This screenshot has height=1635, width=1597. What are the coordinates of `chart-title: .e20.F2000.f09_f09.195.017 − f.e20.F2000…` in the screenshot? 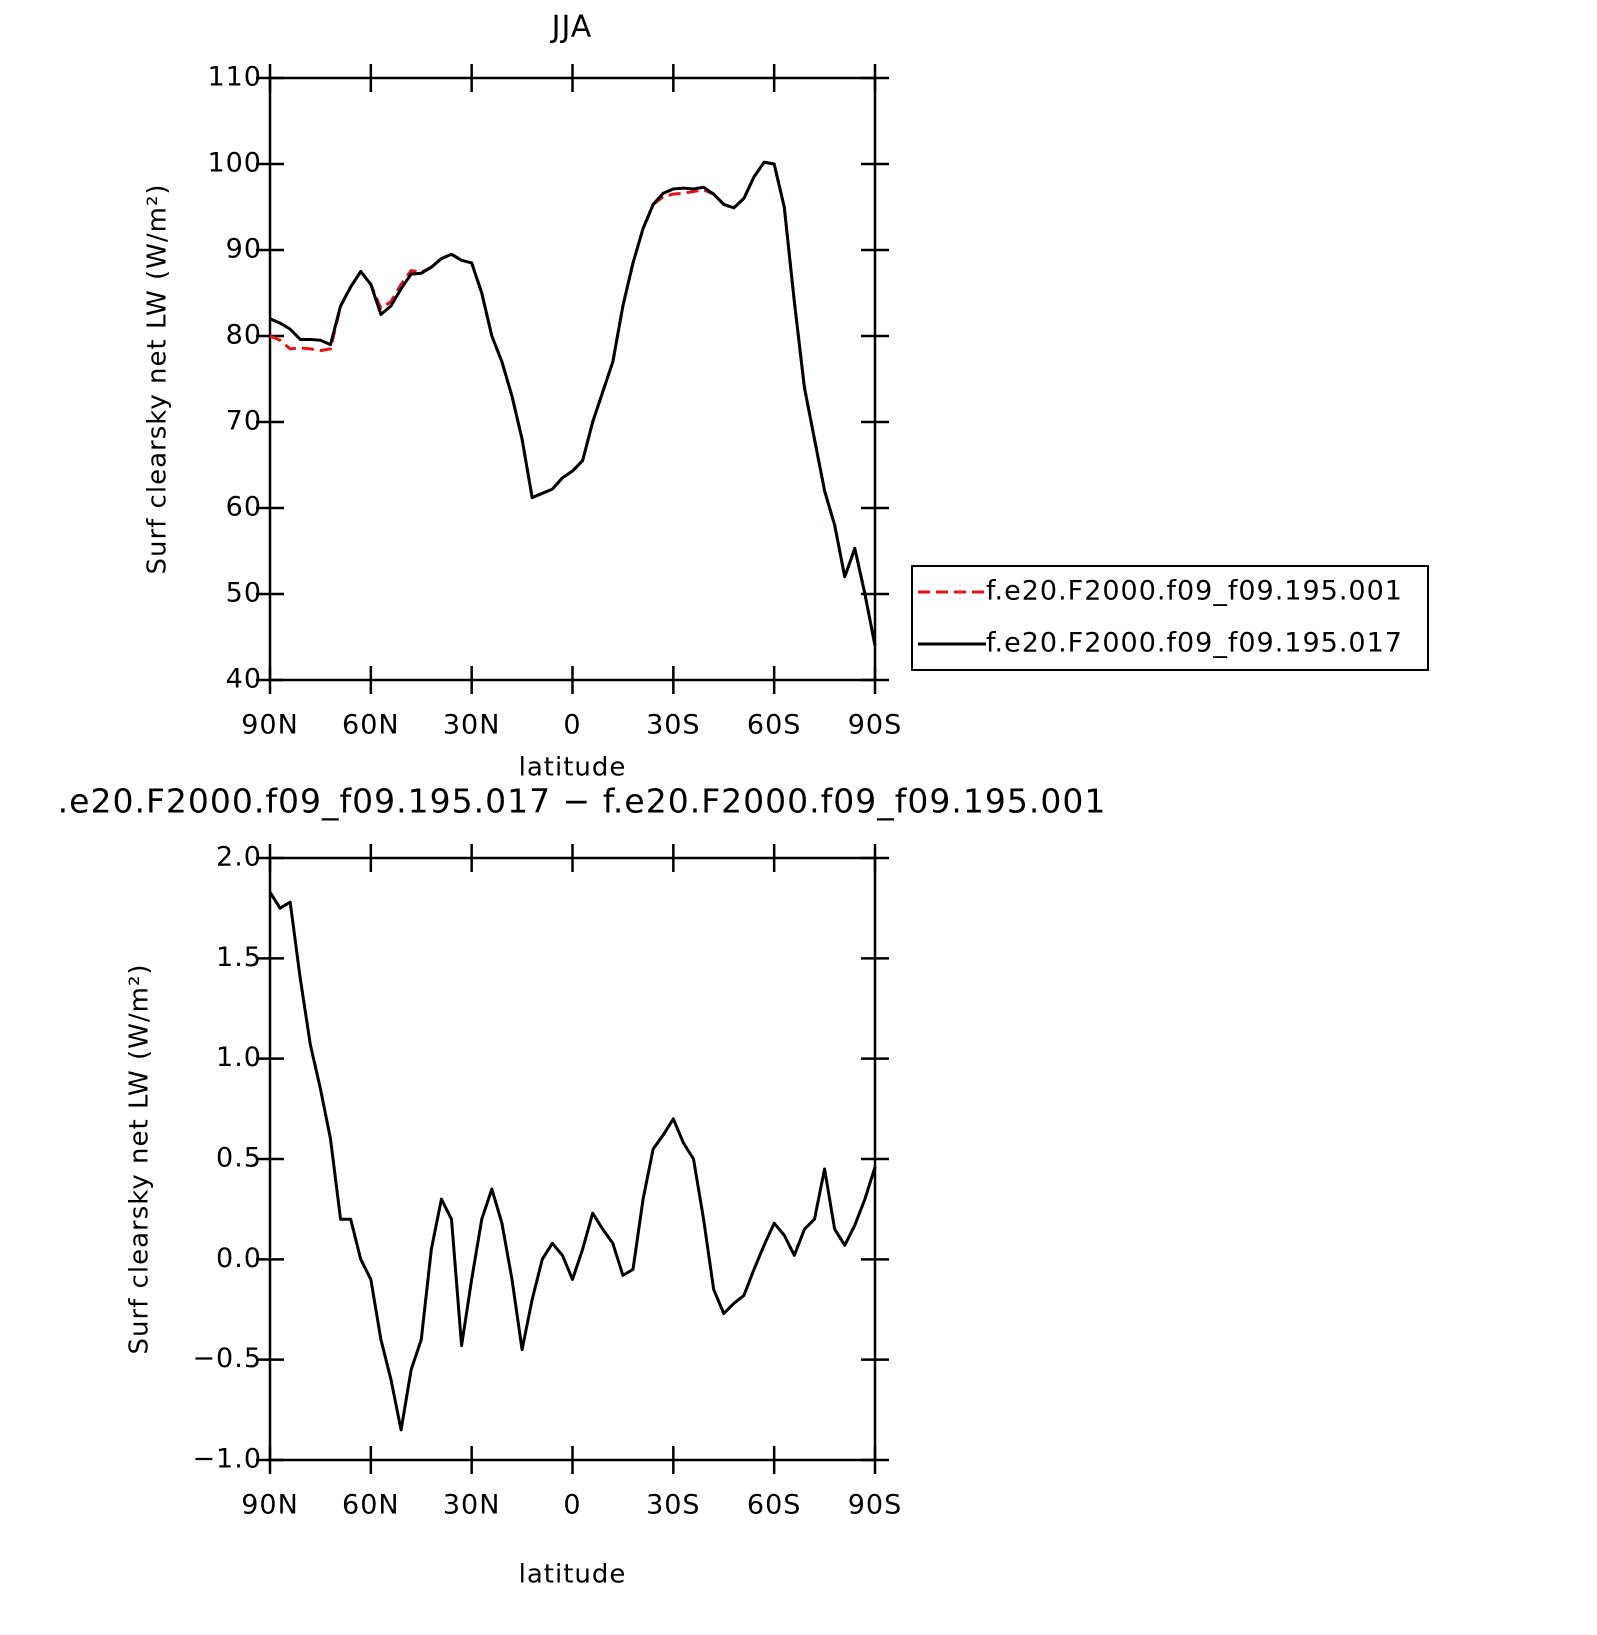 It's located at (582, 801).